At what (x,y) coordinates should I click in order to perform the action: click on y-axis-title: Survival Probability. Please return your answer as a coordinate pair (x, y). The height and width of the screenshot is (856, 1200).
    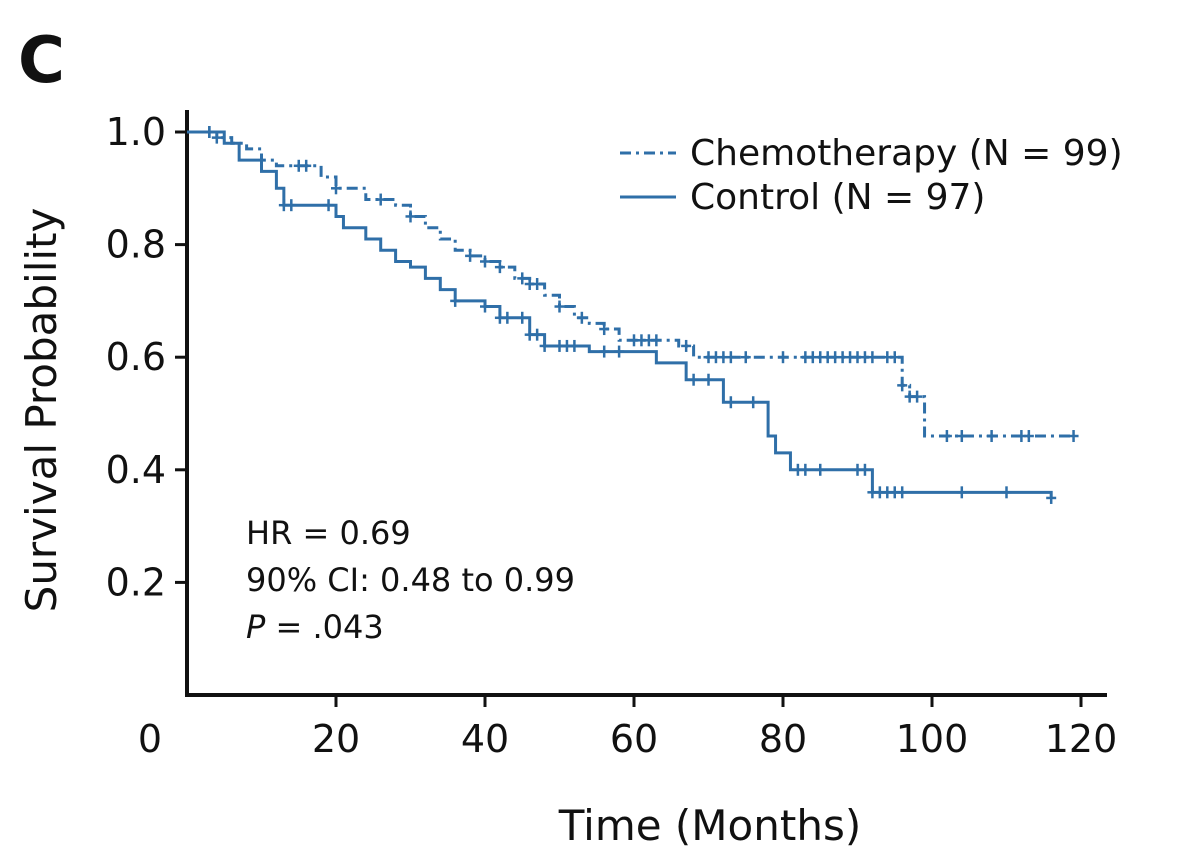
    Looking at the image, I should click on (41, 410).